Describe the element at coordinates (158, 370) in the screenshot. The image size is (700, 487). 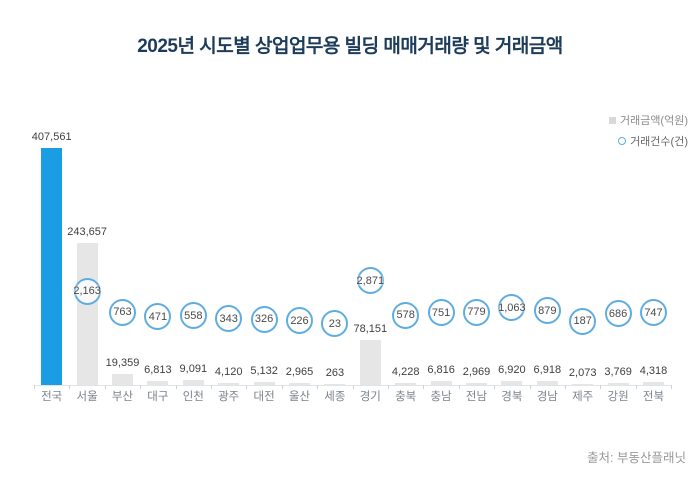
I see `amount-label: 6,813` at that location.